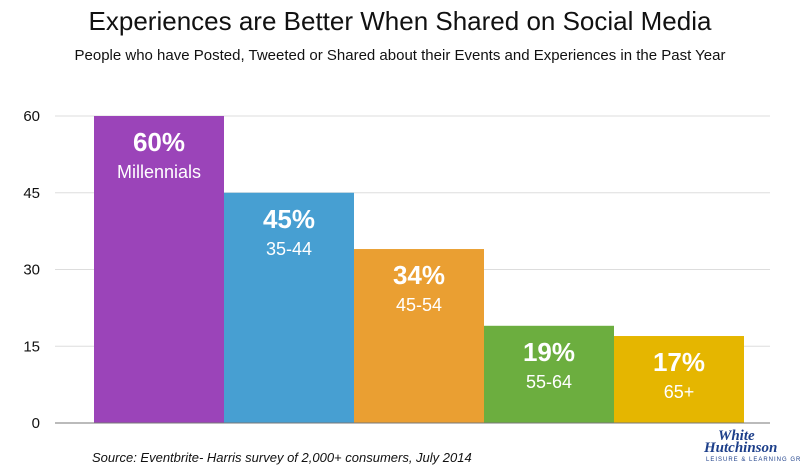 The height and width of the screenshot is (475, 800). Describe the element at coordinates (549, 382) in the screenshot. I see `bar-category-label: 55-64` at that location.